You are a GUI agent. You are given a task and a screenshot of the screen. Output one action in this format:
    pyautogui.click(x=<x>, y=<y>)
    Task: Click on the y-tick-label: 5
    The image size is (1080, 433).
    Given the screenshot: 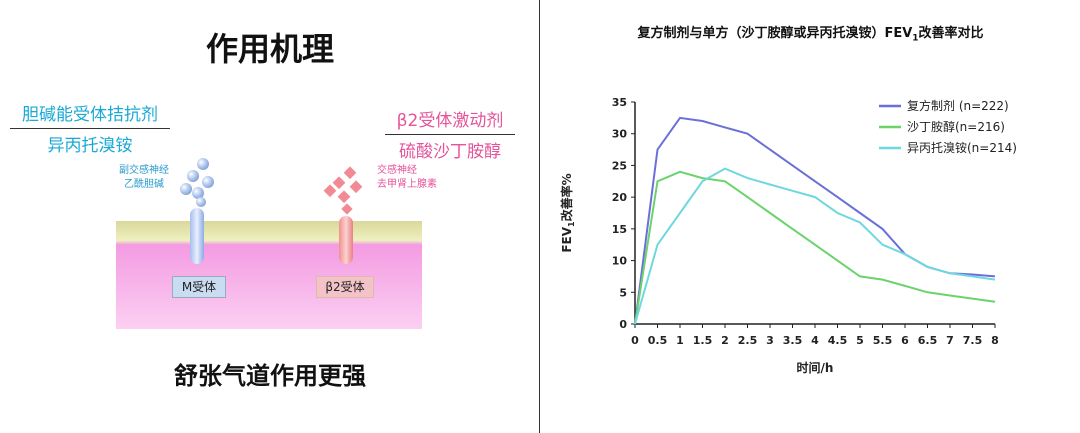 What is the action you would take?
    pyautogui.click(x=623, y=292)
    